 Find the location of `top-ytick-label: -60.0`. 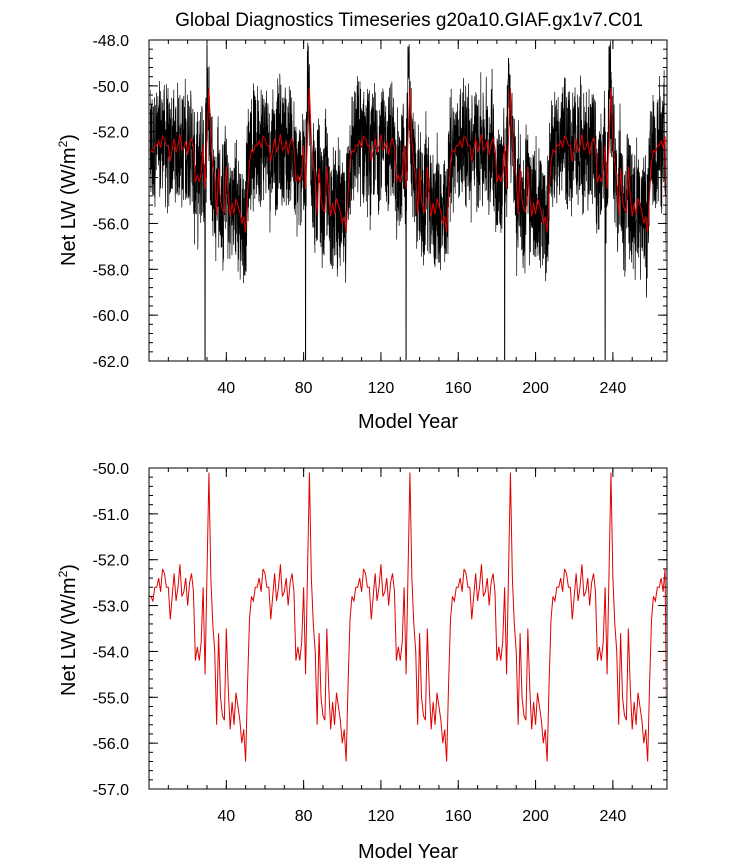

top-ytick-label: -60.0 is located at coordinates (111, 316).